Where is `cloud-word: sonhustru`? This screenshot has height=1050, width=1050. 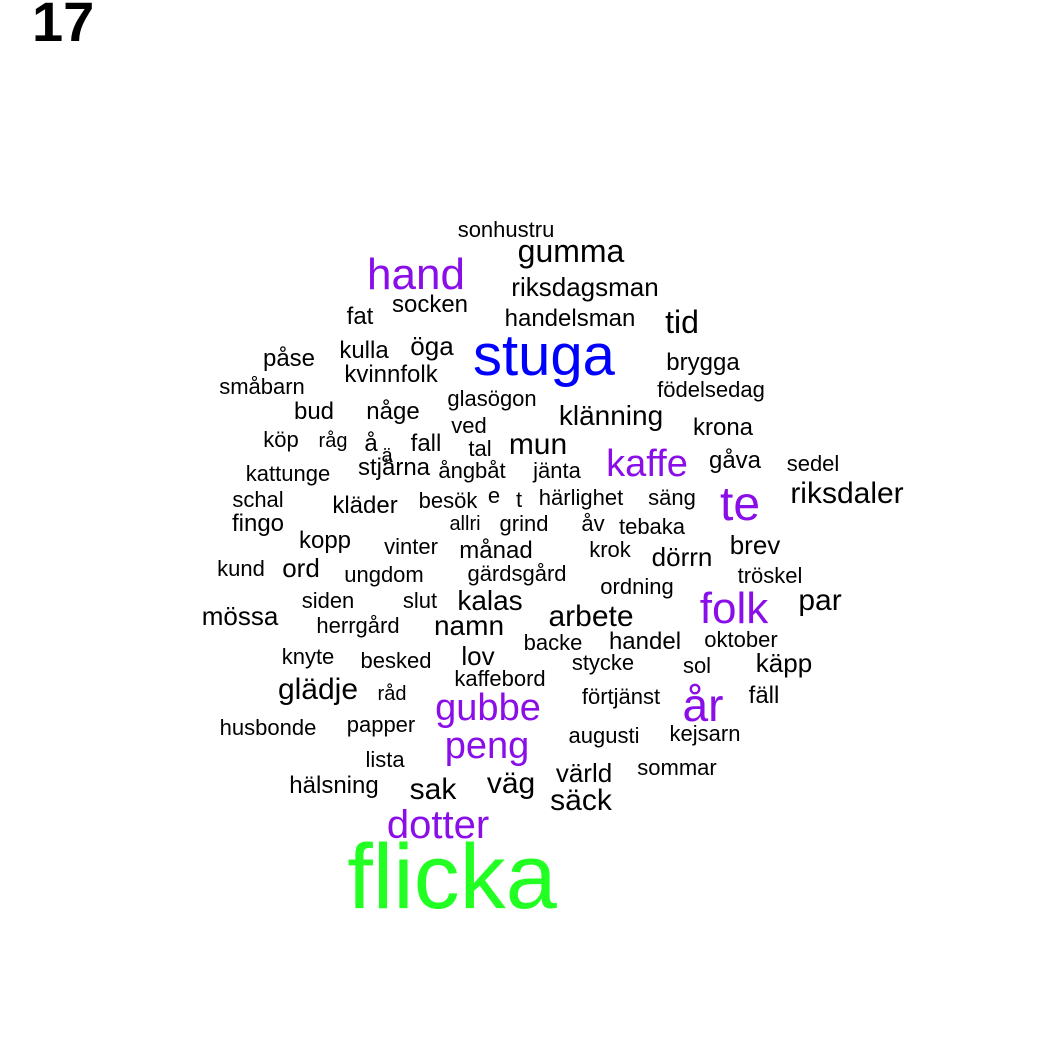
cloud-word: sonhustru is located at coordinates (506, 229).